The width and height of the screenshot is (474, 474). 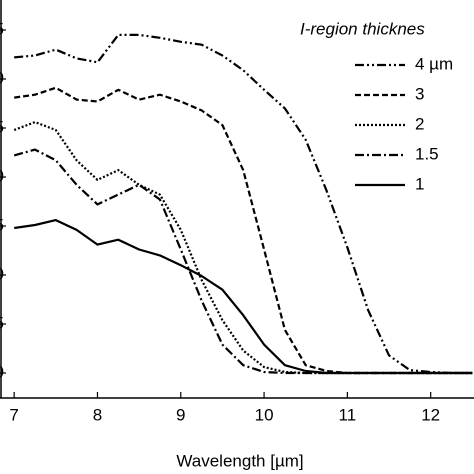 What do you see at coordinates (97, 414) in the screenshot?
I see `x-tick-label: 8` at bounding box center [97, 414].